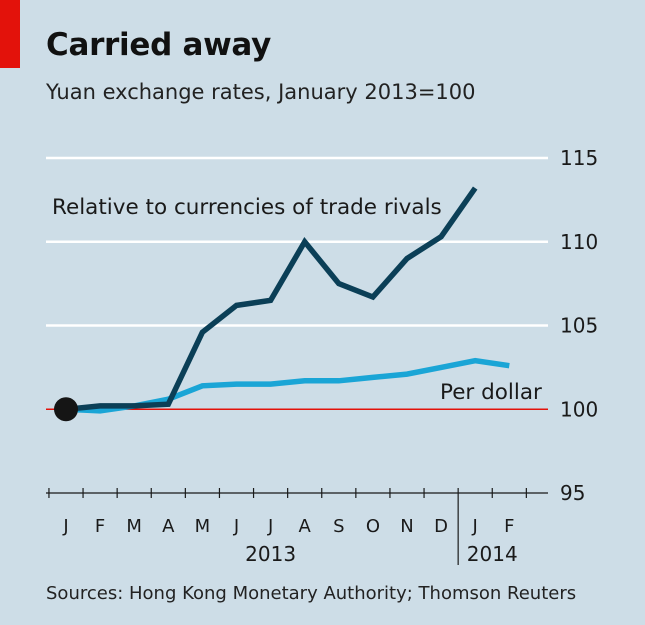 This screenshot has height=625, width=645. I want to click on x-tick-label: N, so click(406, 526).